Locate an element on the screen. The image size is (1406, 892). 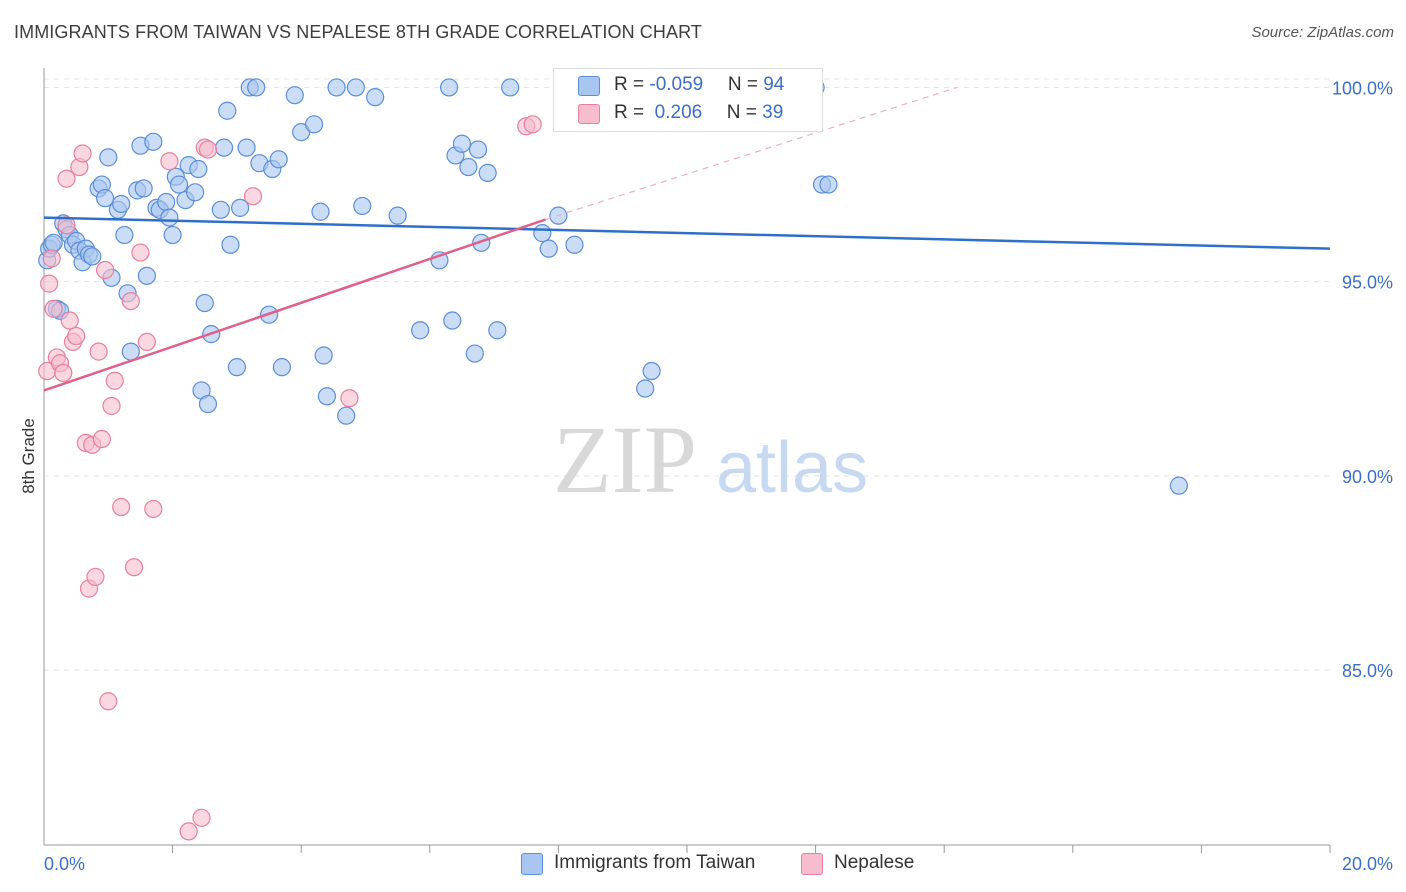
watermark-zip: ZIP is located at coordinates (625, 459).